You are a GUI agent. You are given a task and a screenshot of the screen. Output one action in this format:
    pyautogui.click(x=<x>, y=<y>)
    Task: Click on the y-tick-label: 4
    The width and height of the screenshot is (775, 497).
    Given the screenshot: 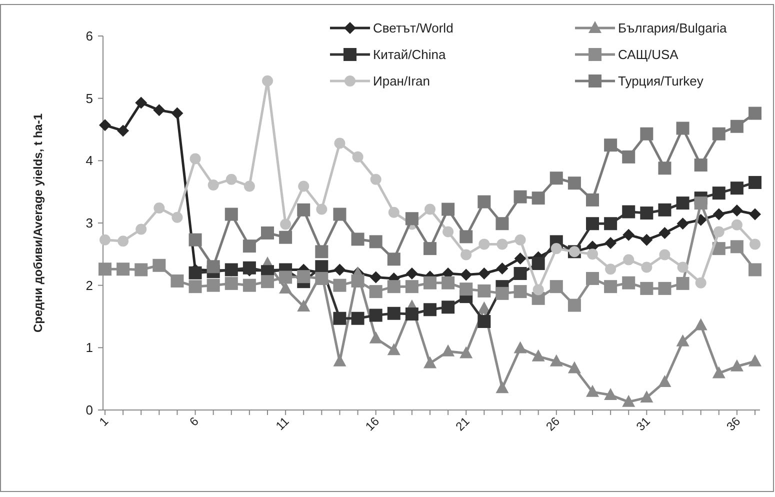 What is the action you would take?
    pyautogui.click(x=89, y=160)
    